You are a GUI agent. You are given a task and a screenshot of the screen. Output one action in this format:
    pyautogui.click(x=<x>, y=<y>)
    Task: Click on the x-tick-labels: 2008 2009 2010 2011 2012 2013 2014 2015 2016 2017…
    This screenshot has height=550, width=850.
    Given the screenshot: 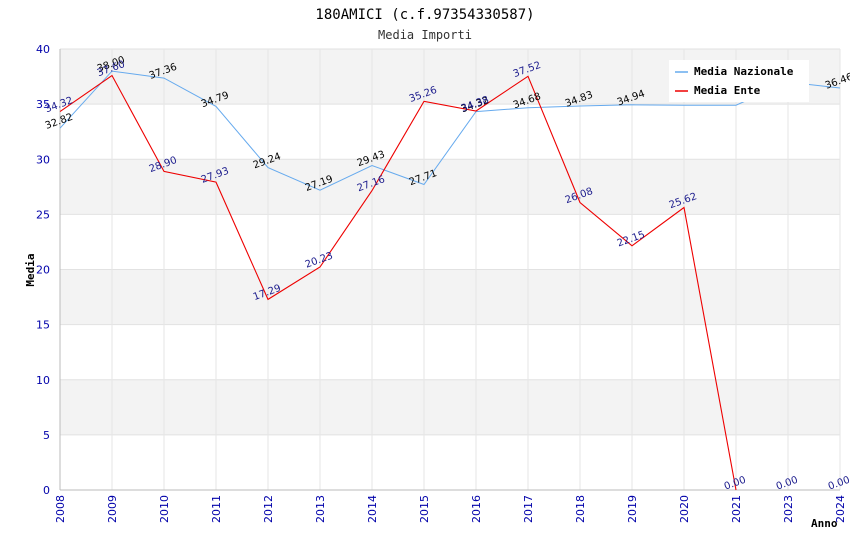 What is the action you would take?
    pyautogui.click(x=450, y=509)
    